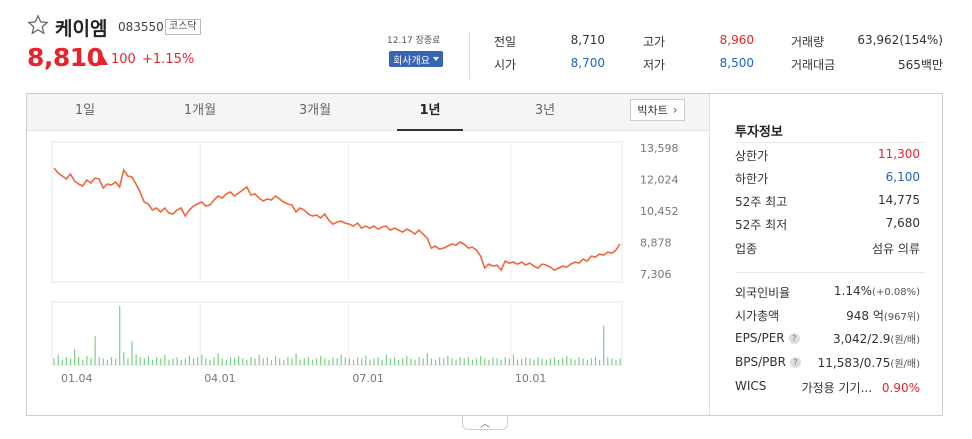 The height and width of the screenshot is (439, 972). What do you see at coordinates (709, 254) in the screenshot?
I see `panel-divider` at bounding box center [709, 254].